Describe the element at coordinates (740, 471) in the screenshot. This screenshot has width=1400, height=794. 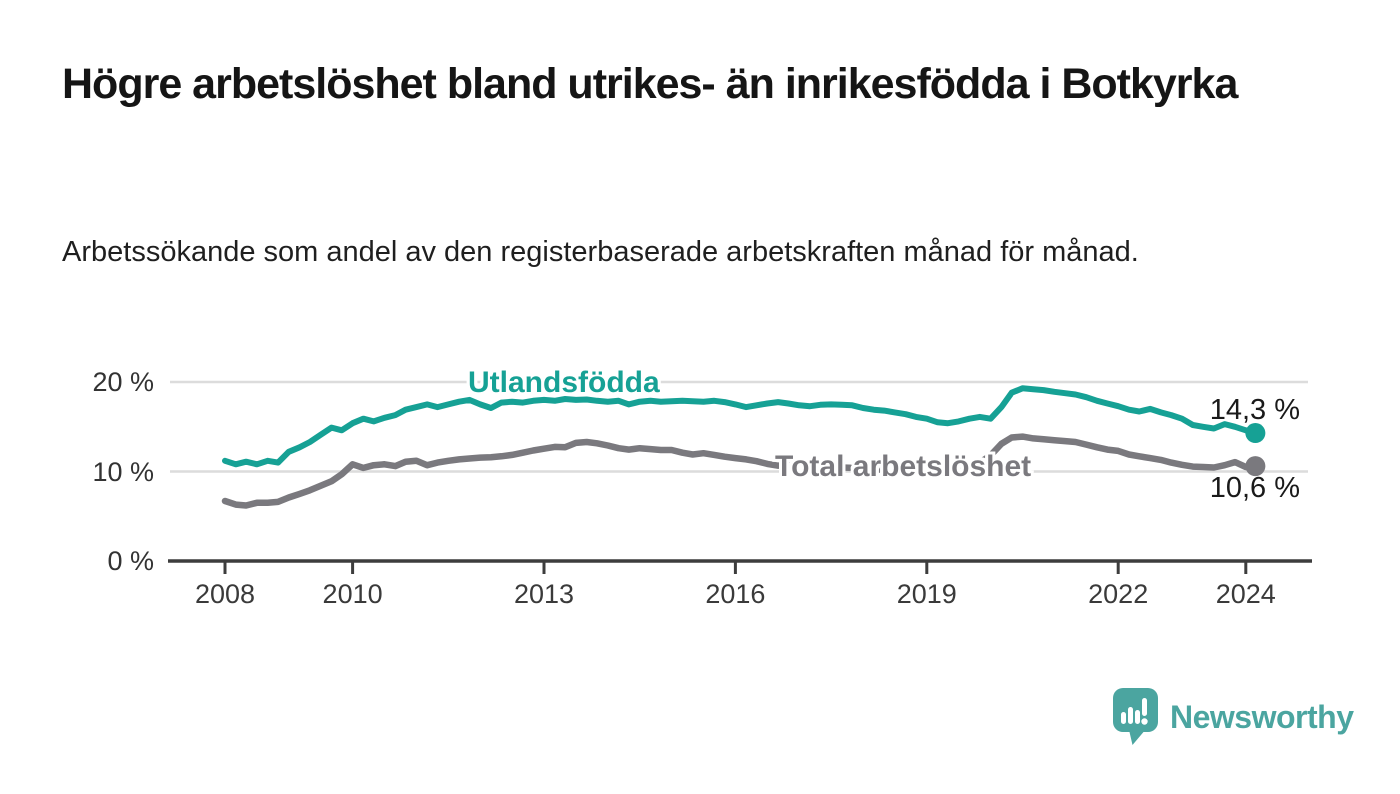
I see `series-line-total` at that location.